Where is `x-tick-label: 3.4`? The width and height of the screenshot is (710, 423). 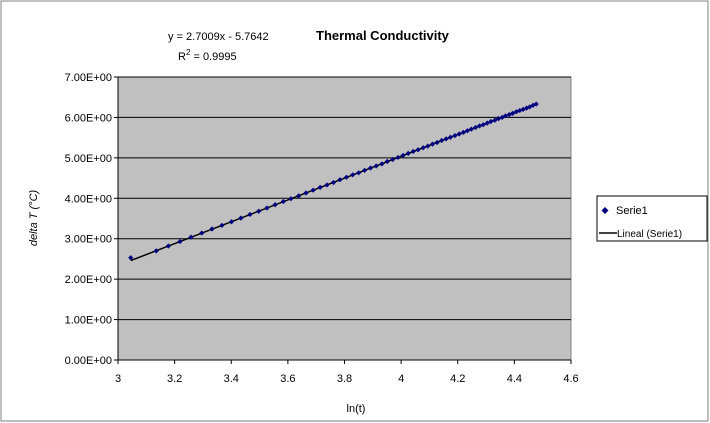 x-tick-label: 3.4 is located at coordinates (231, 379).